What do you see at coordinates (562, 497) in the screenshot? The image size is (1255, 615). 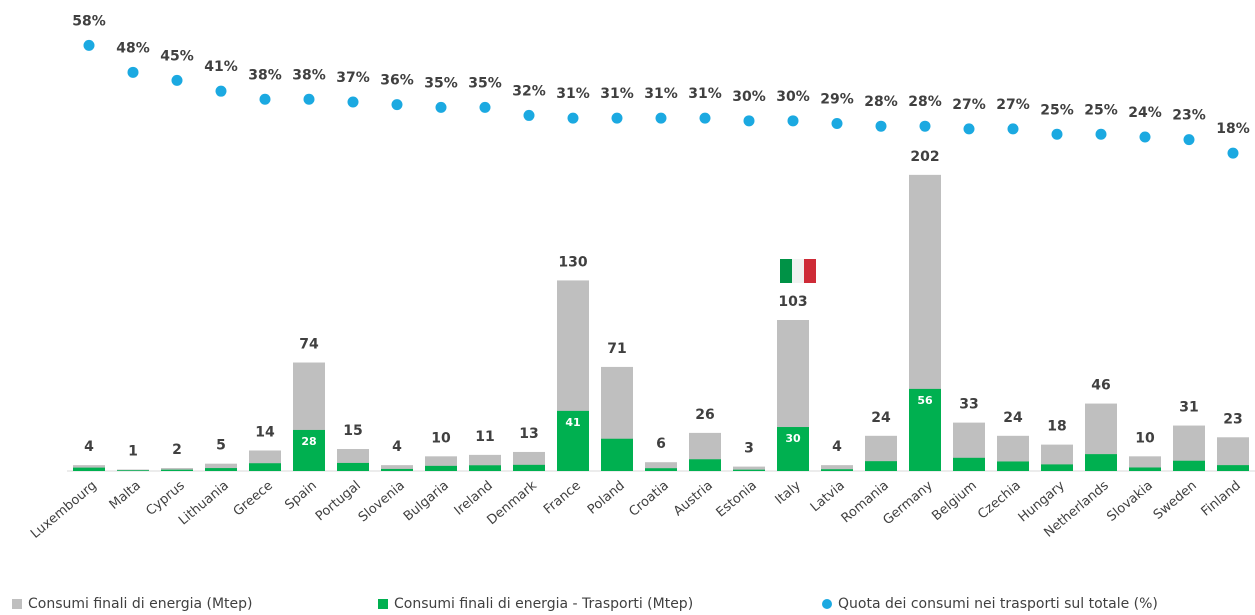 I see `x-tick-label: France` at bounding box center [562, 497].